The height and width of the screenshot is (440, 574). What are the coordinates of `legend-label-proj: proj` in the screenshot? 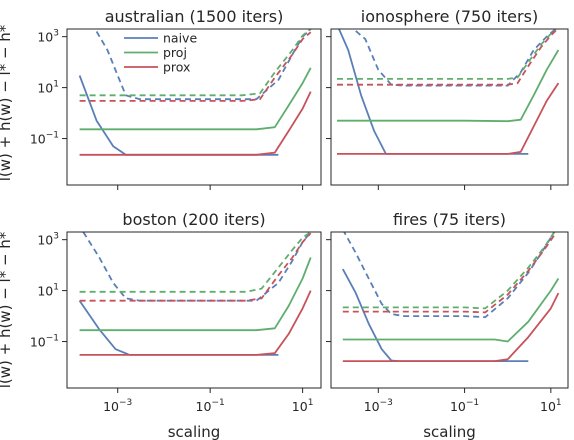 It's located at (175, 52).